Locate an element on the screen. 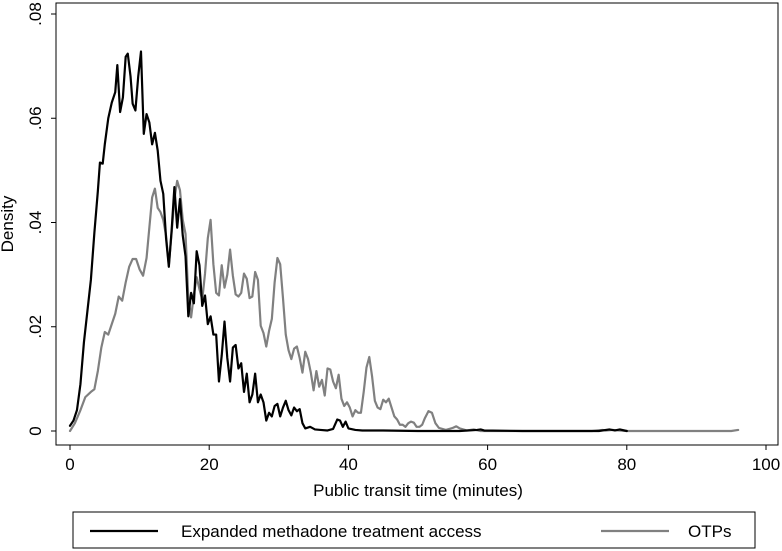 This screenshot has height=551, width=782. legend-label-otps: OTPs is located at coordinates (709, 531).